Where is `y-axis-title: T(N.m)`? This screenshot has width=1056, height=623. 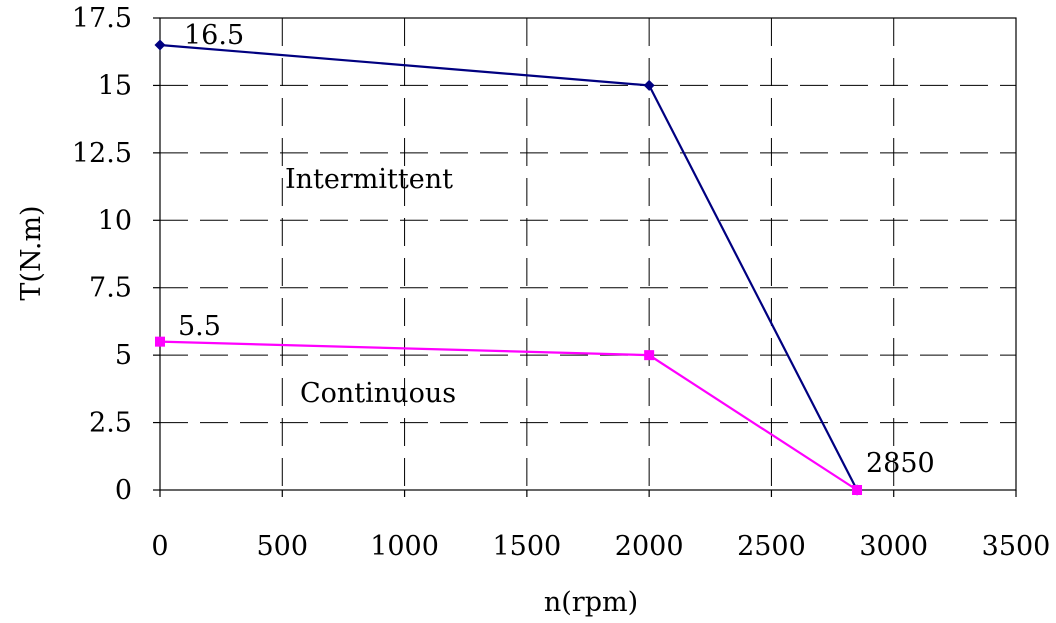 y-axis-title: T(N.m) is located at coordinates (31, 252).